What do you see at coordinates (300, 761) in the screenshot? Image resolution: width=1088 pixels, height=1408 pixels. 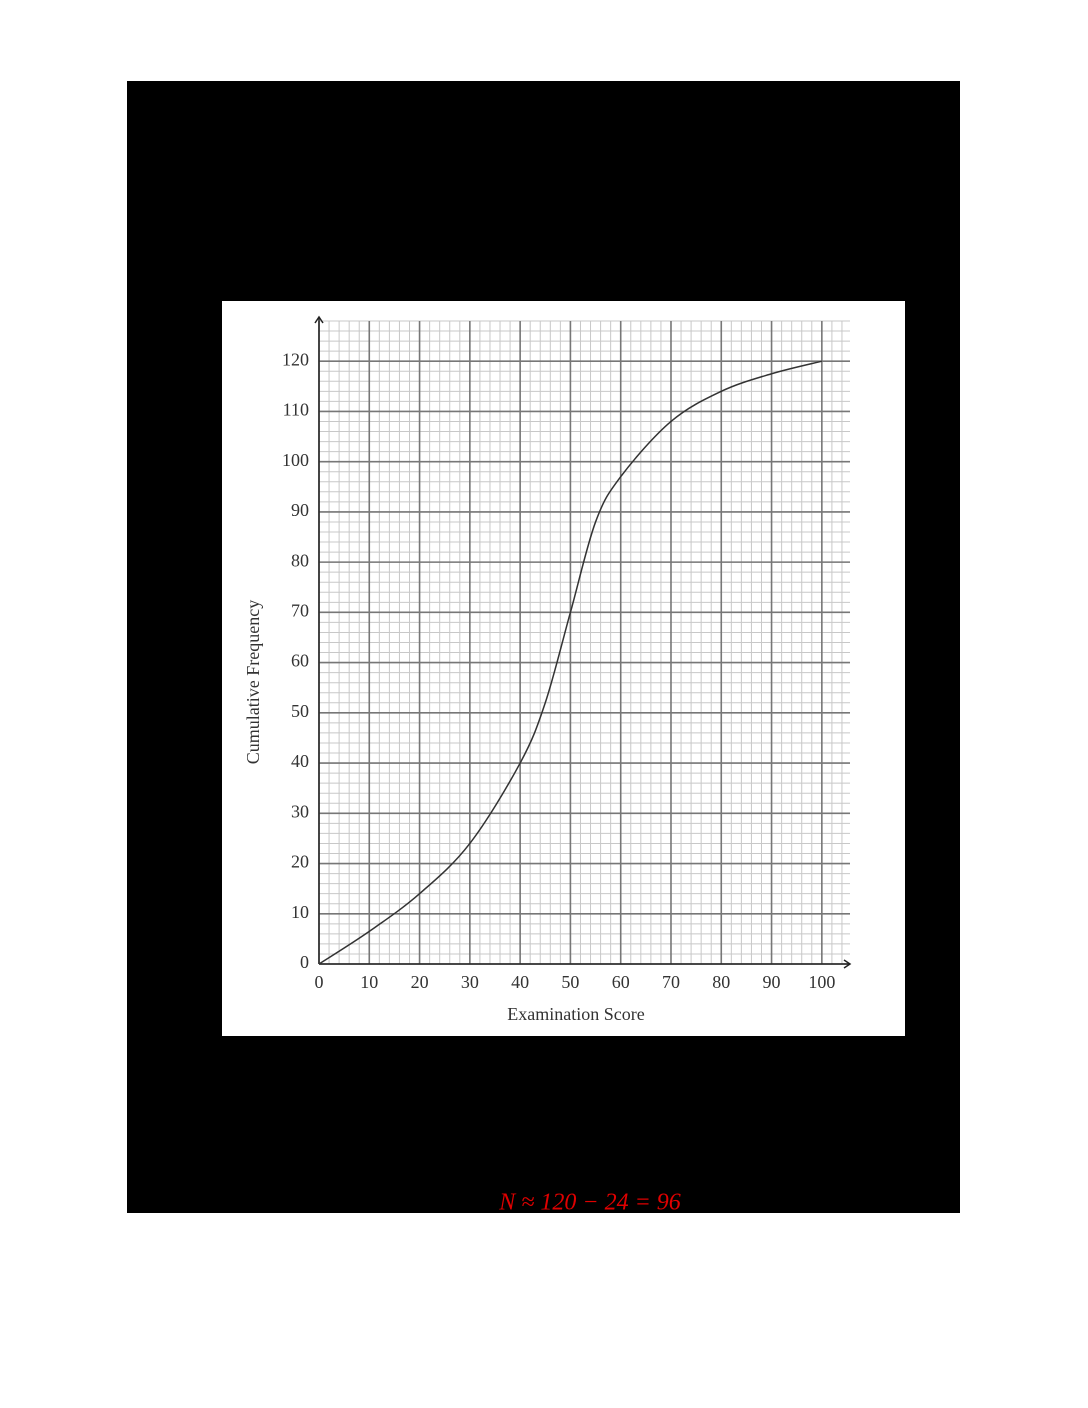 I see `y-tick-label: 40` at bounding box center [300, 761].